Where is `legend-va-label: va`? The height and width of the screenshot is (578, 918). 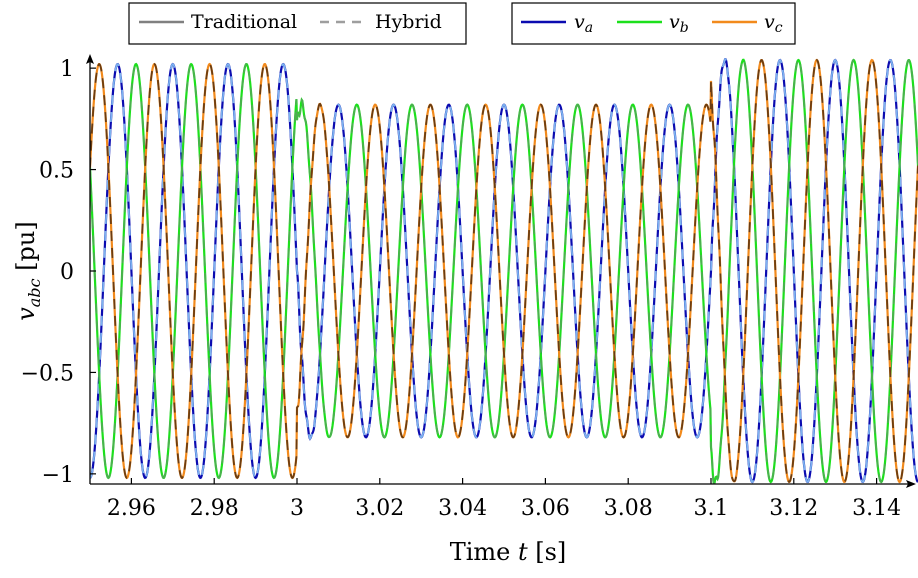
legend-va-label: va is located at coordinates (583, 23).